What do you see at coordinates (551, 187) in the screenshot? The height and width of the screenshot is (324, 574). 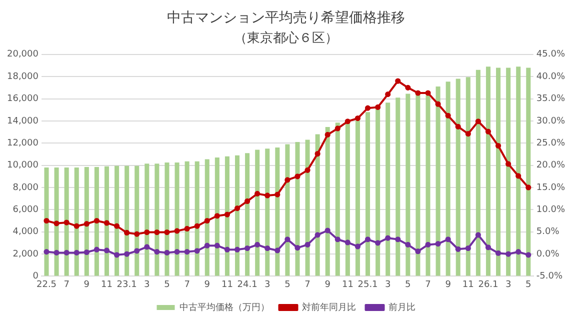 I see `y2-tick-label: 15.0%` at bounding box center [551, 187].